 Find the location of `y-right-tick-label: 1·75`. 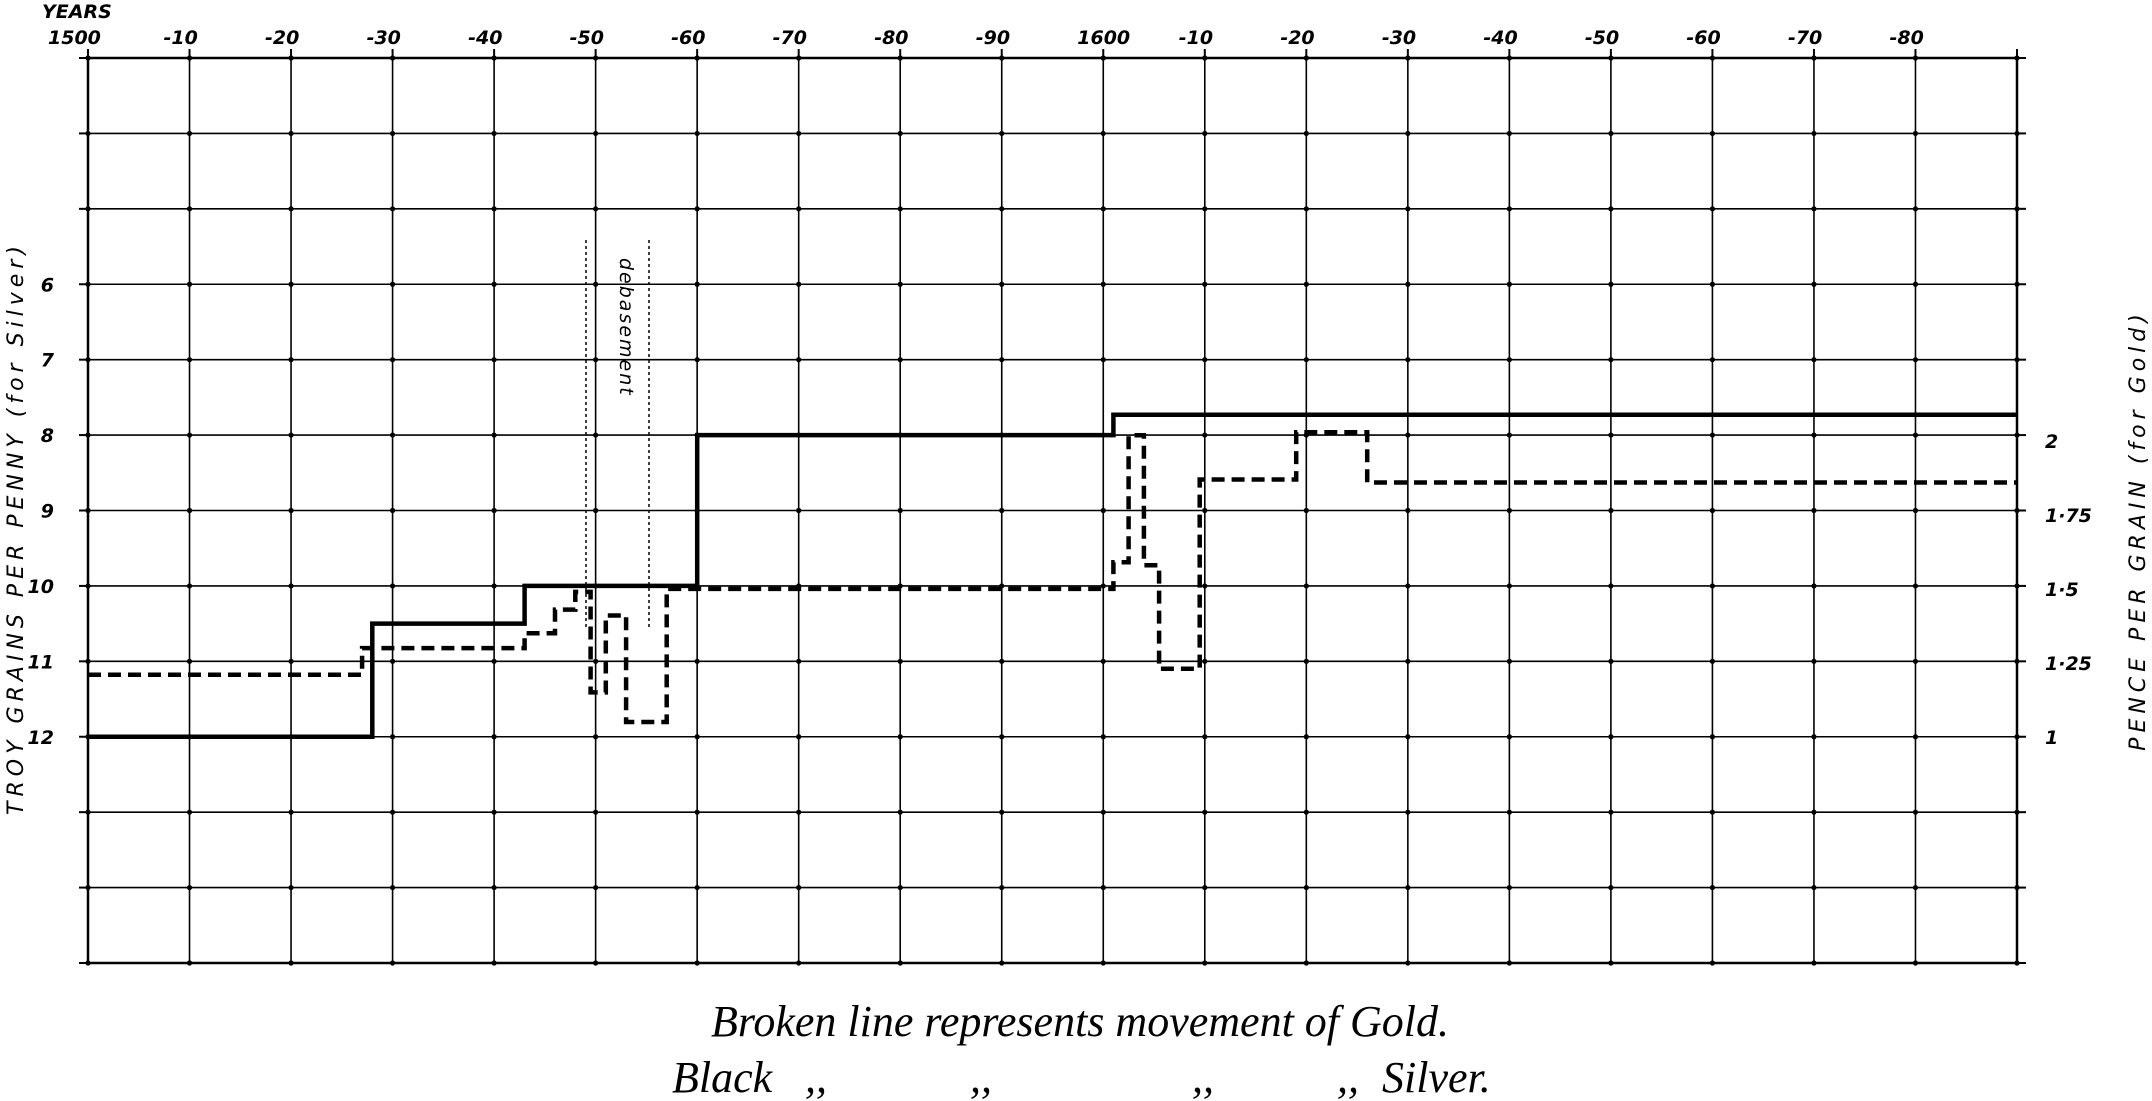

y-right-tick-label: 1·75 is located at coordinates (2068, 516).